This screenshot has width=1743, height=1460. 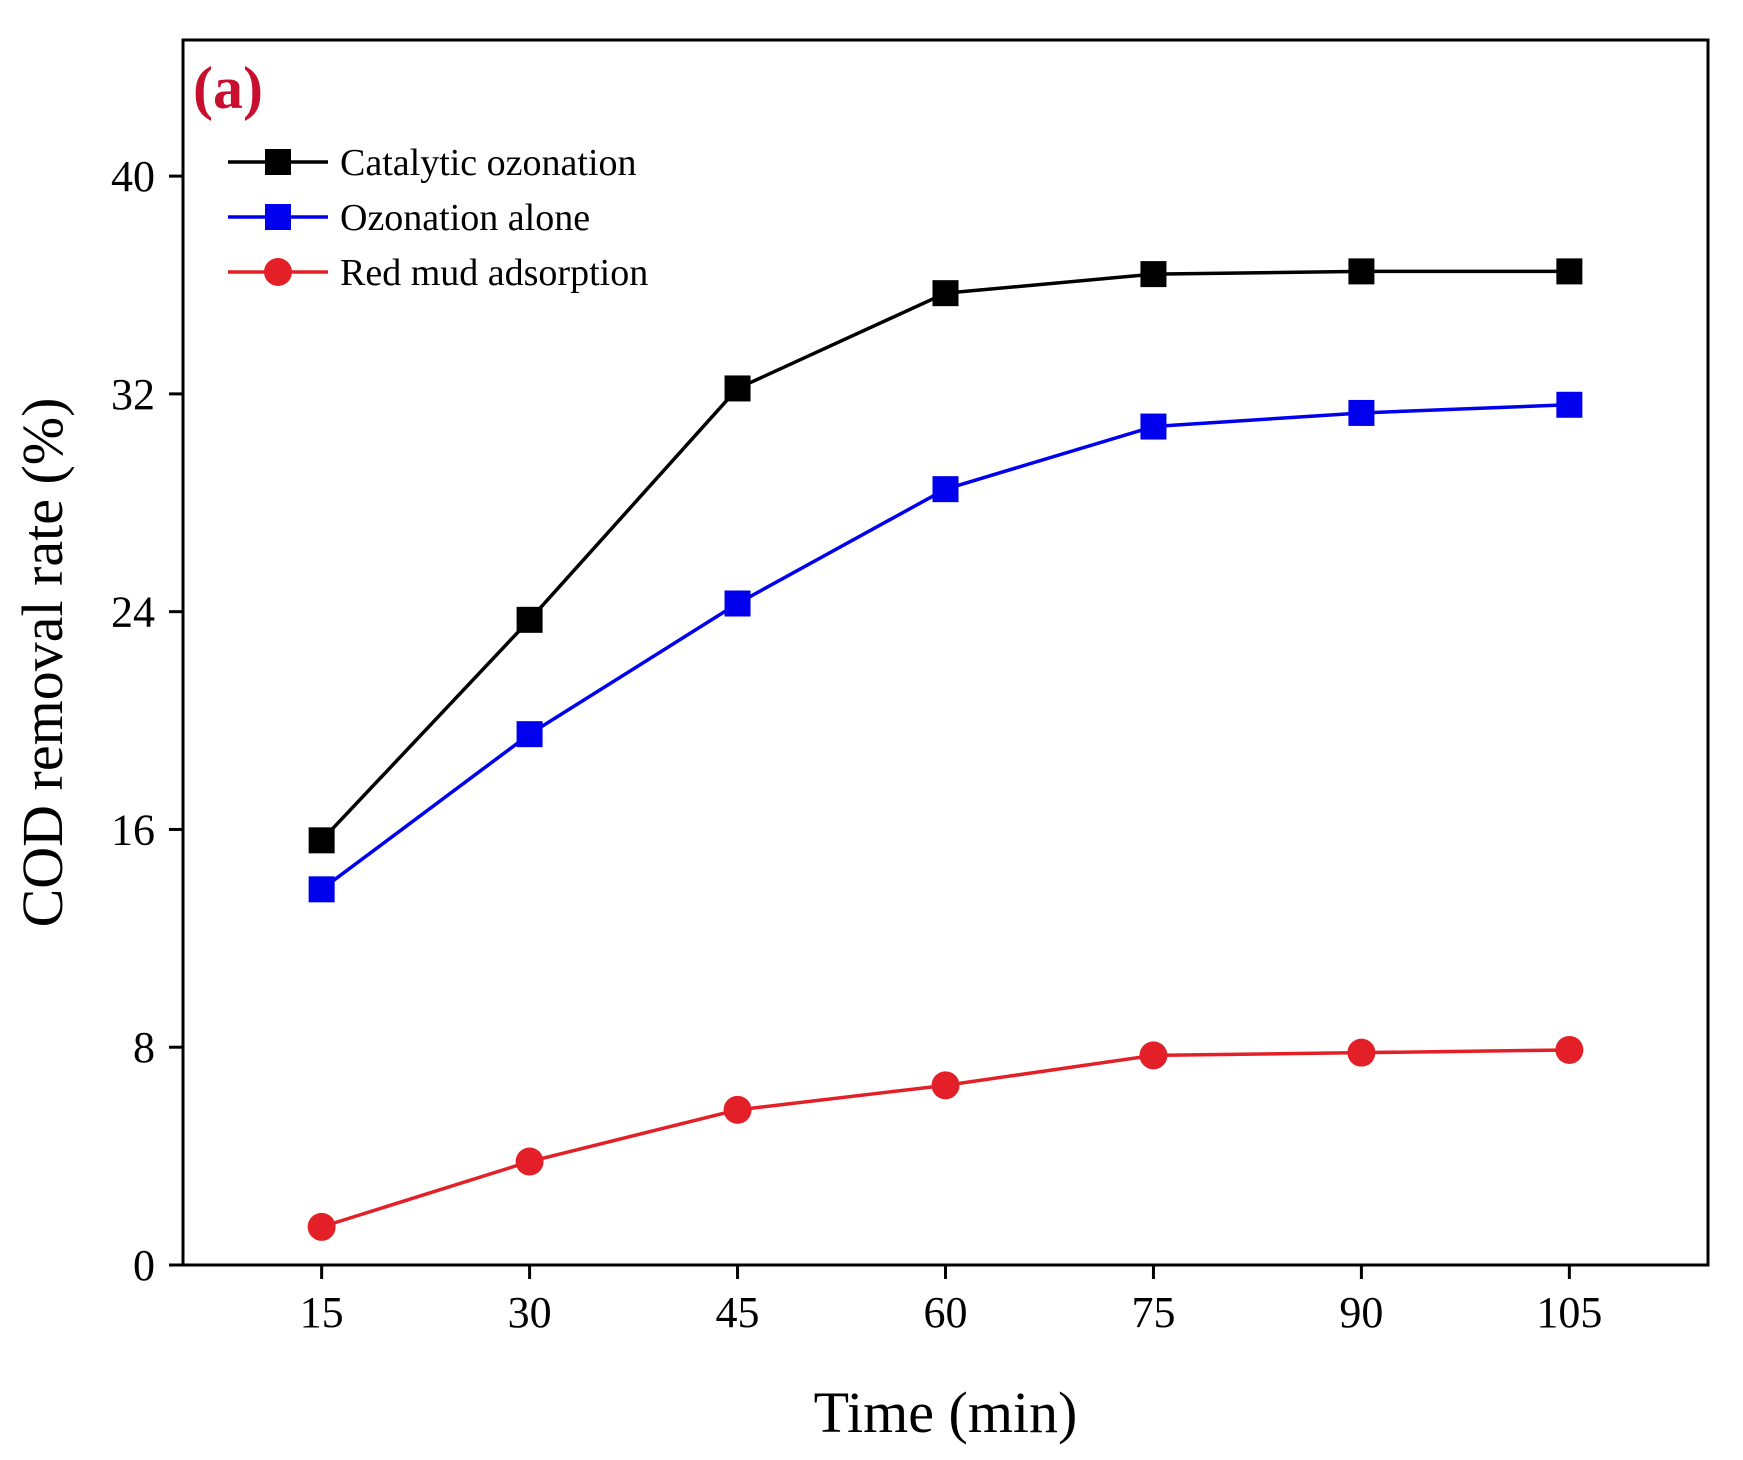 I want to click on legend-label: Catalytic ozonation, so click(x=488, y=163).